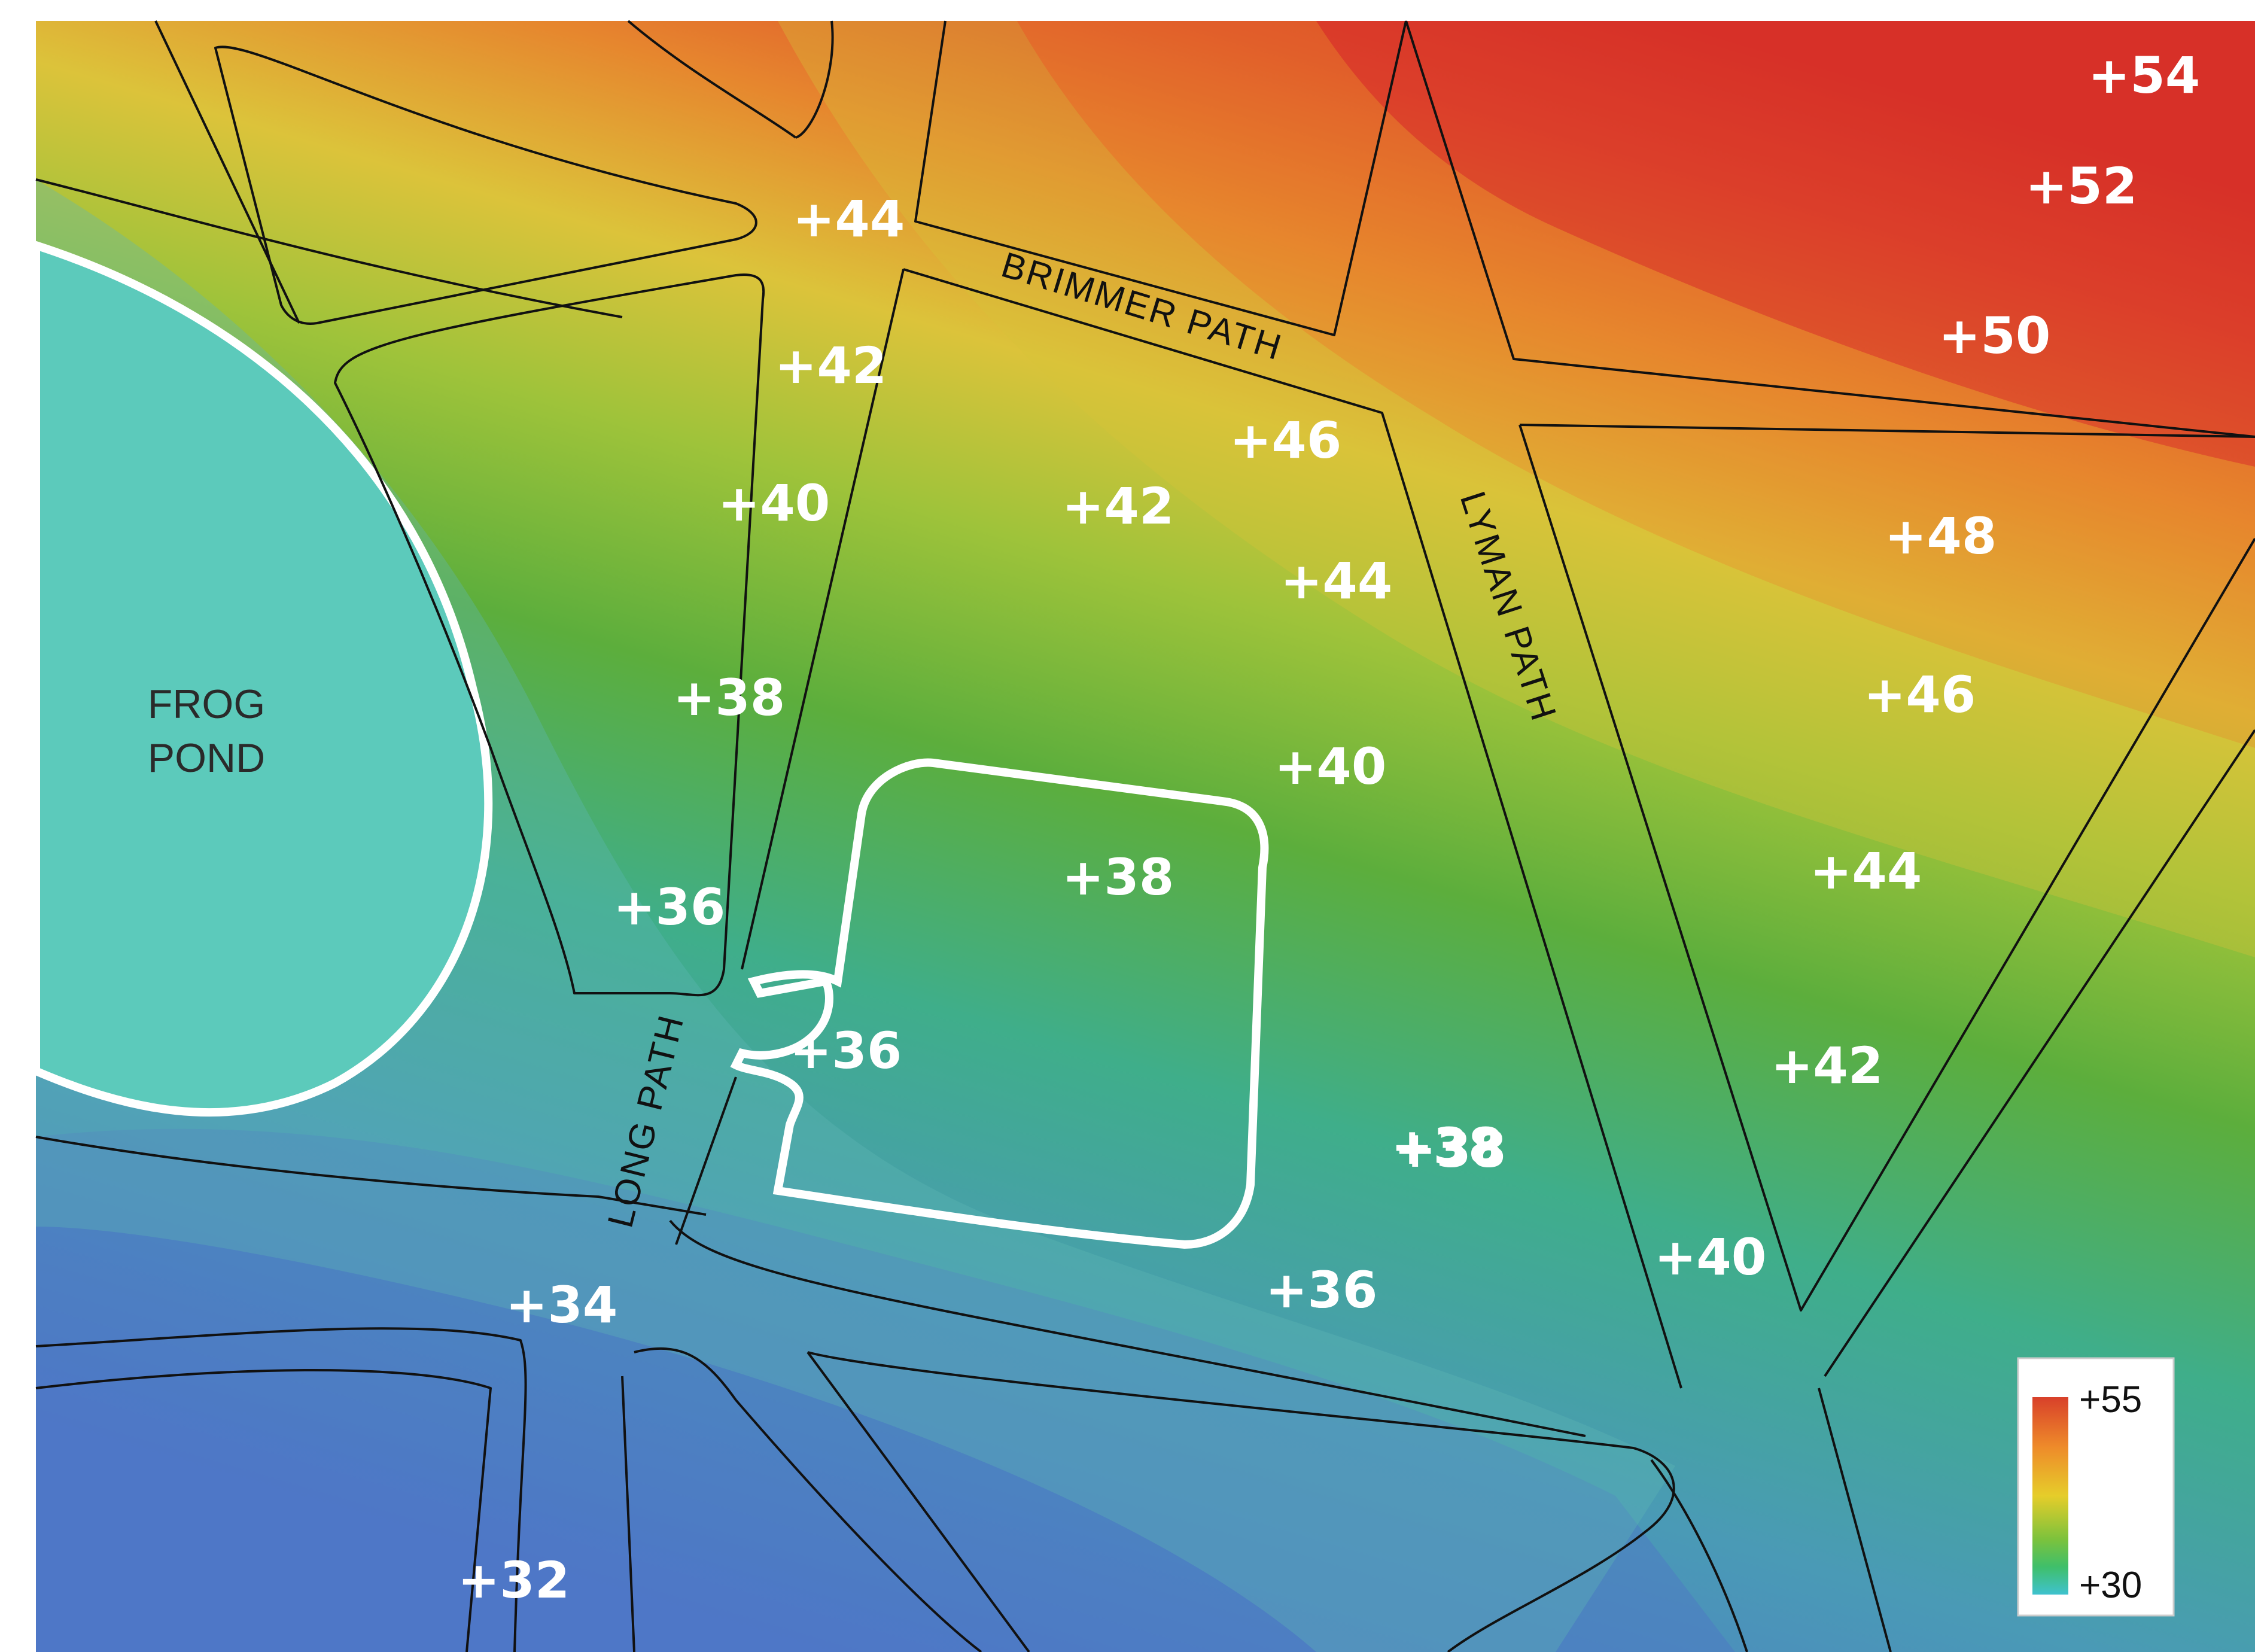  Describe the element at coordinates (2050, 1496) in the screenshot. I see `legend-color-bar` at that location.